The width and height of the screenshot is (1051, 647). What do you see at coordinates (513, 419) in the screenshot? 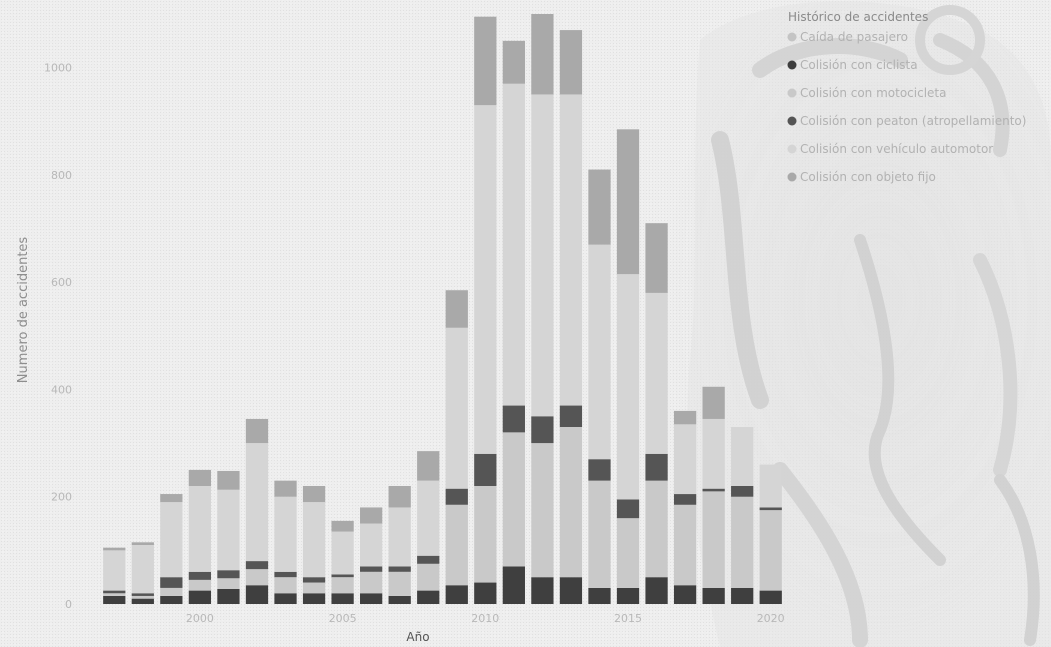
I see `bar-segment-2011-s3` at bounding box center [513, 419].